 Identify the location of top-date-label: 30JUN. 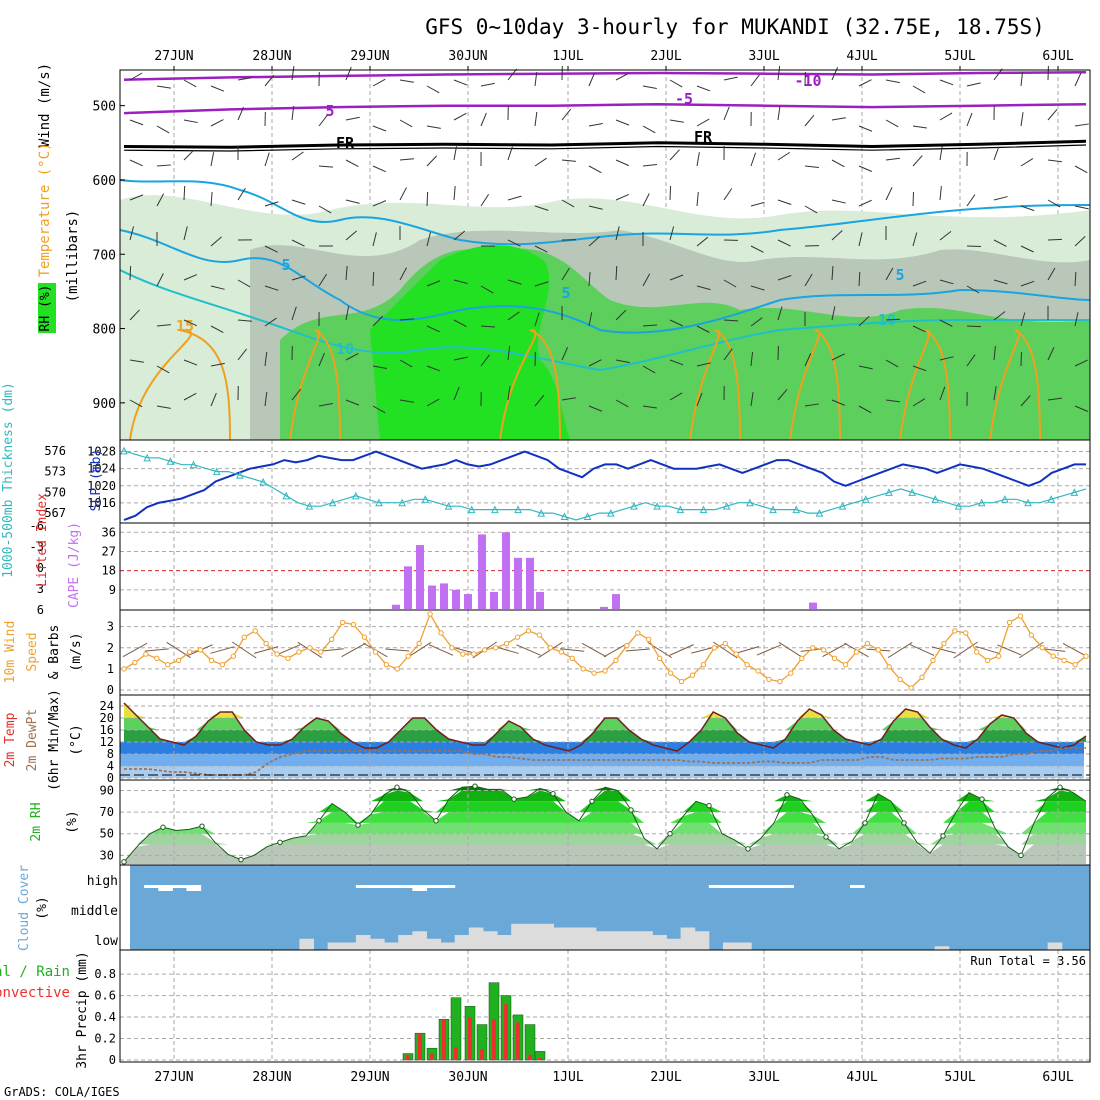
(467, 56).